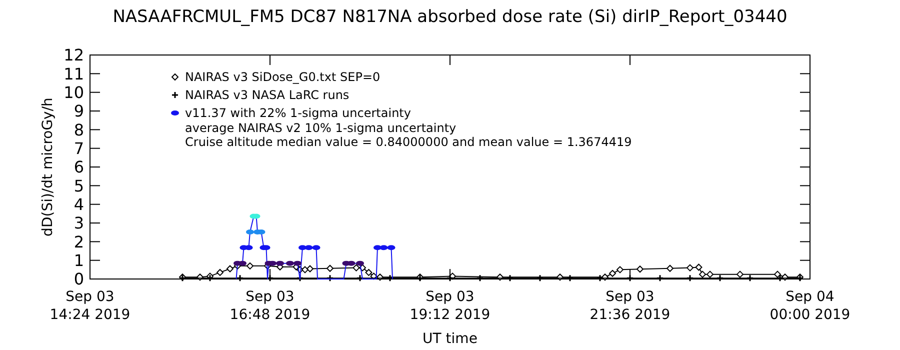  I want to click on chart-title: NASAAFRCMUL_FM5 DC87 N817NA absorbed dose rate (Si) dirIP_Report_03440, so click(450, 17).